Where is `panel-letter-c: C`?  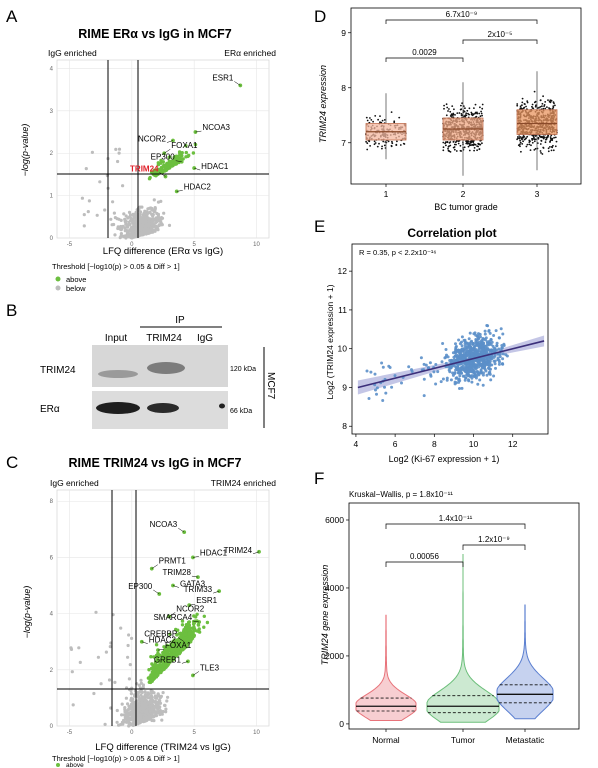
panel-letter-c: C is located at coordinates (12, 462).